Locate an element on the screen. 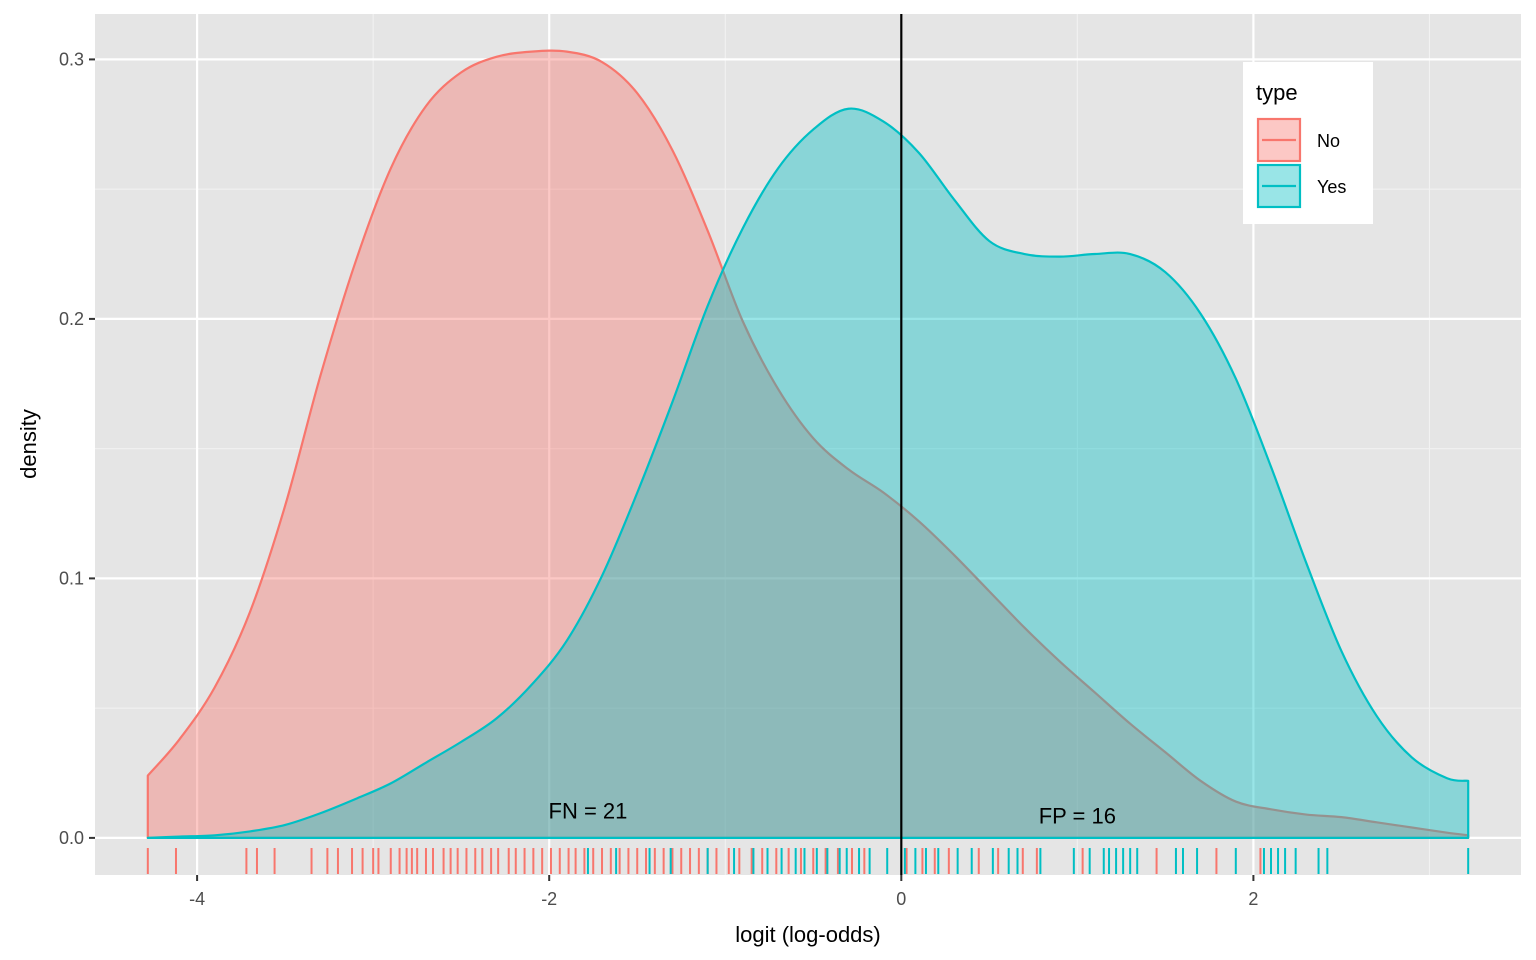 Image resolution: width=1536 pixels, height=960 pixels. legend: type No Yes is located at coordinates (1308, 143).